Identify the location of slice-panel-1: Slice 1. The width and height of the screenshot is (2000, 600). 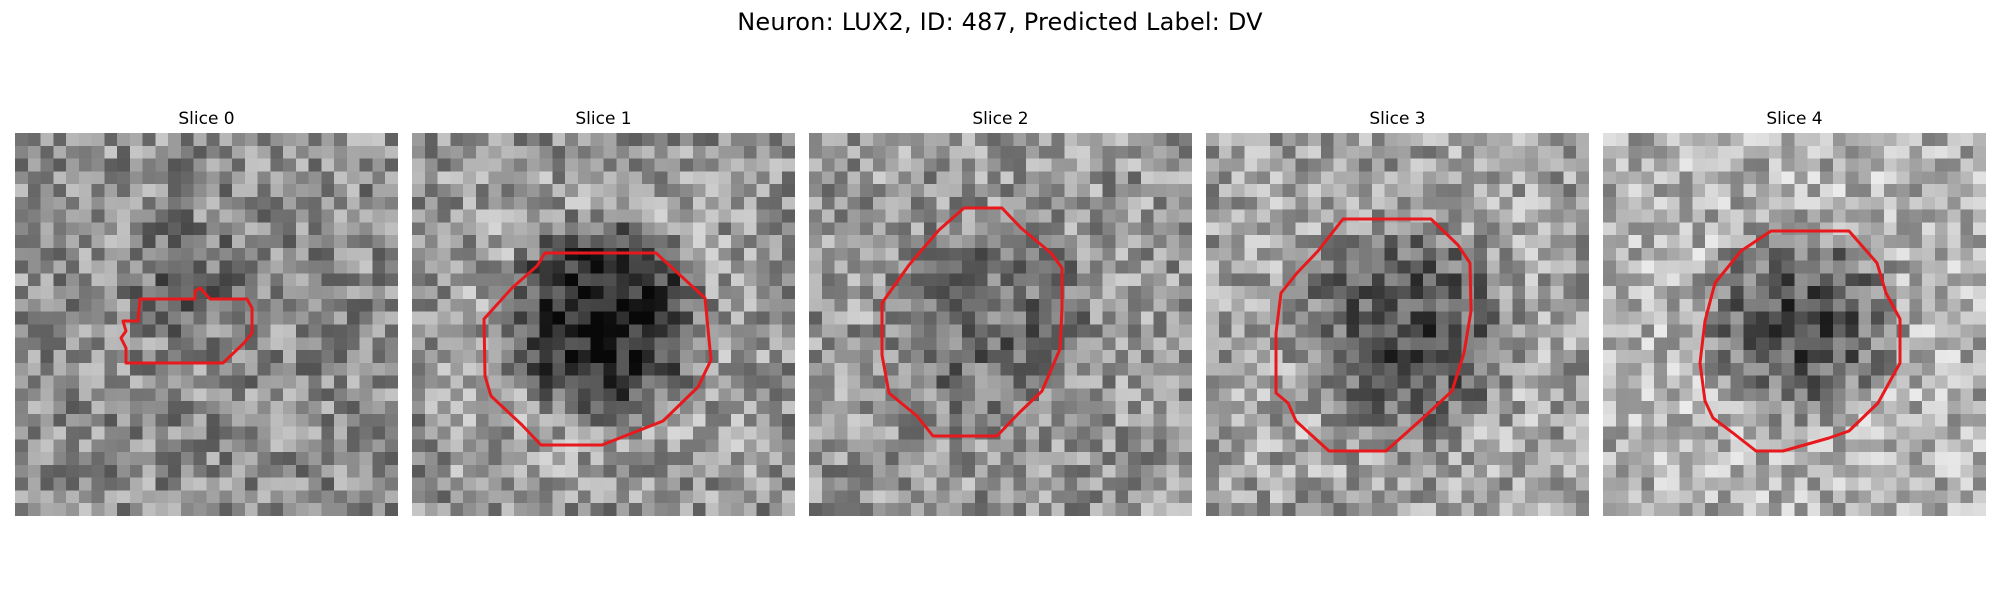
(603, 312).